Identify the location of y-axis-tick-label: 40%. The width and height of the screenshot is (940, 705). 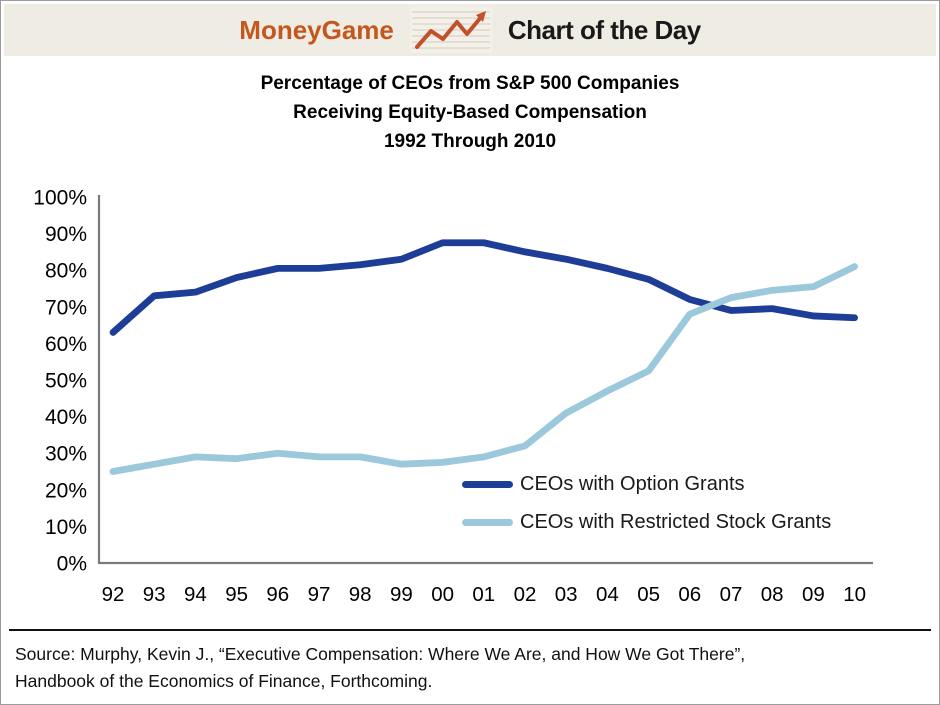
(66, 417).